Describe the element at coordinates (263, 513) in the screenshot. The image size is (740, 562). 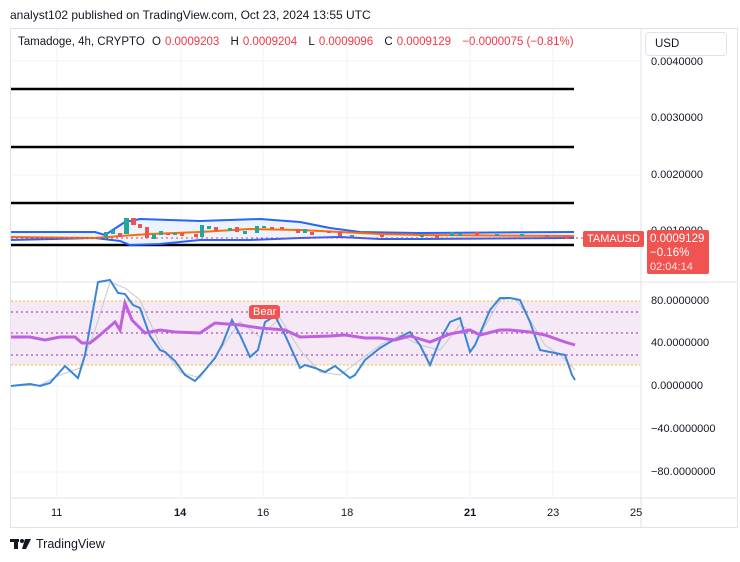
I see `time-tick: 16` at that location.